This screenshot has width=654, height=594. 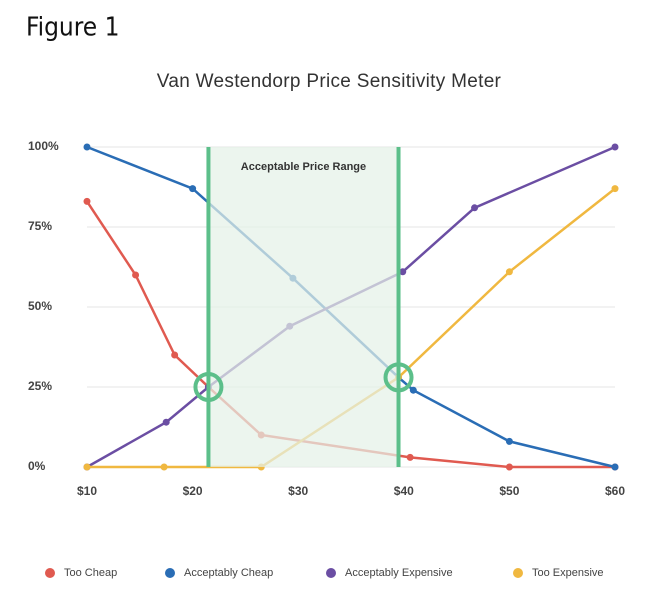 What do you see at coordinates (228, 573) in the screenshot?
I see `legend-label: Acceptably Cheap` at bounding box center [228, 573].